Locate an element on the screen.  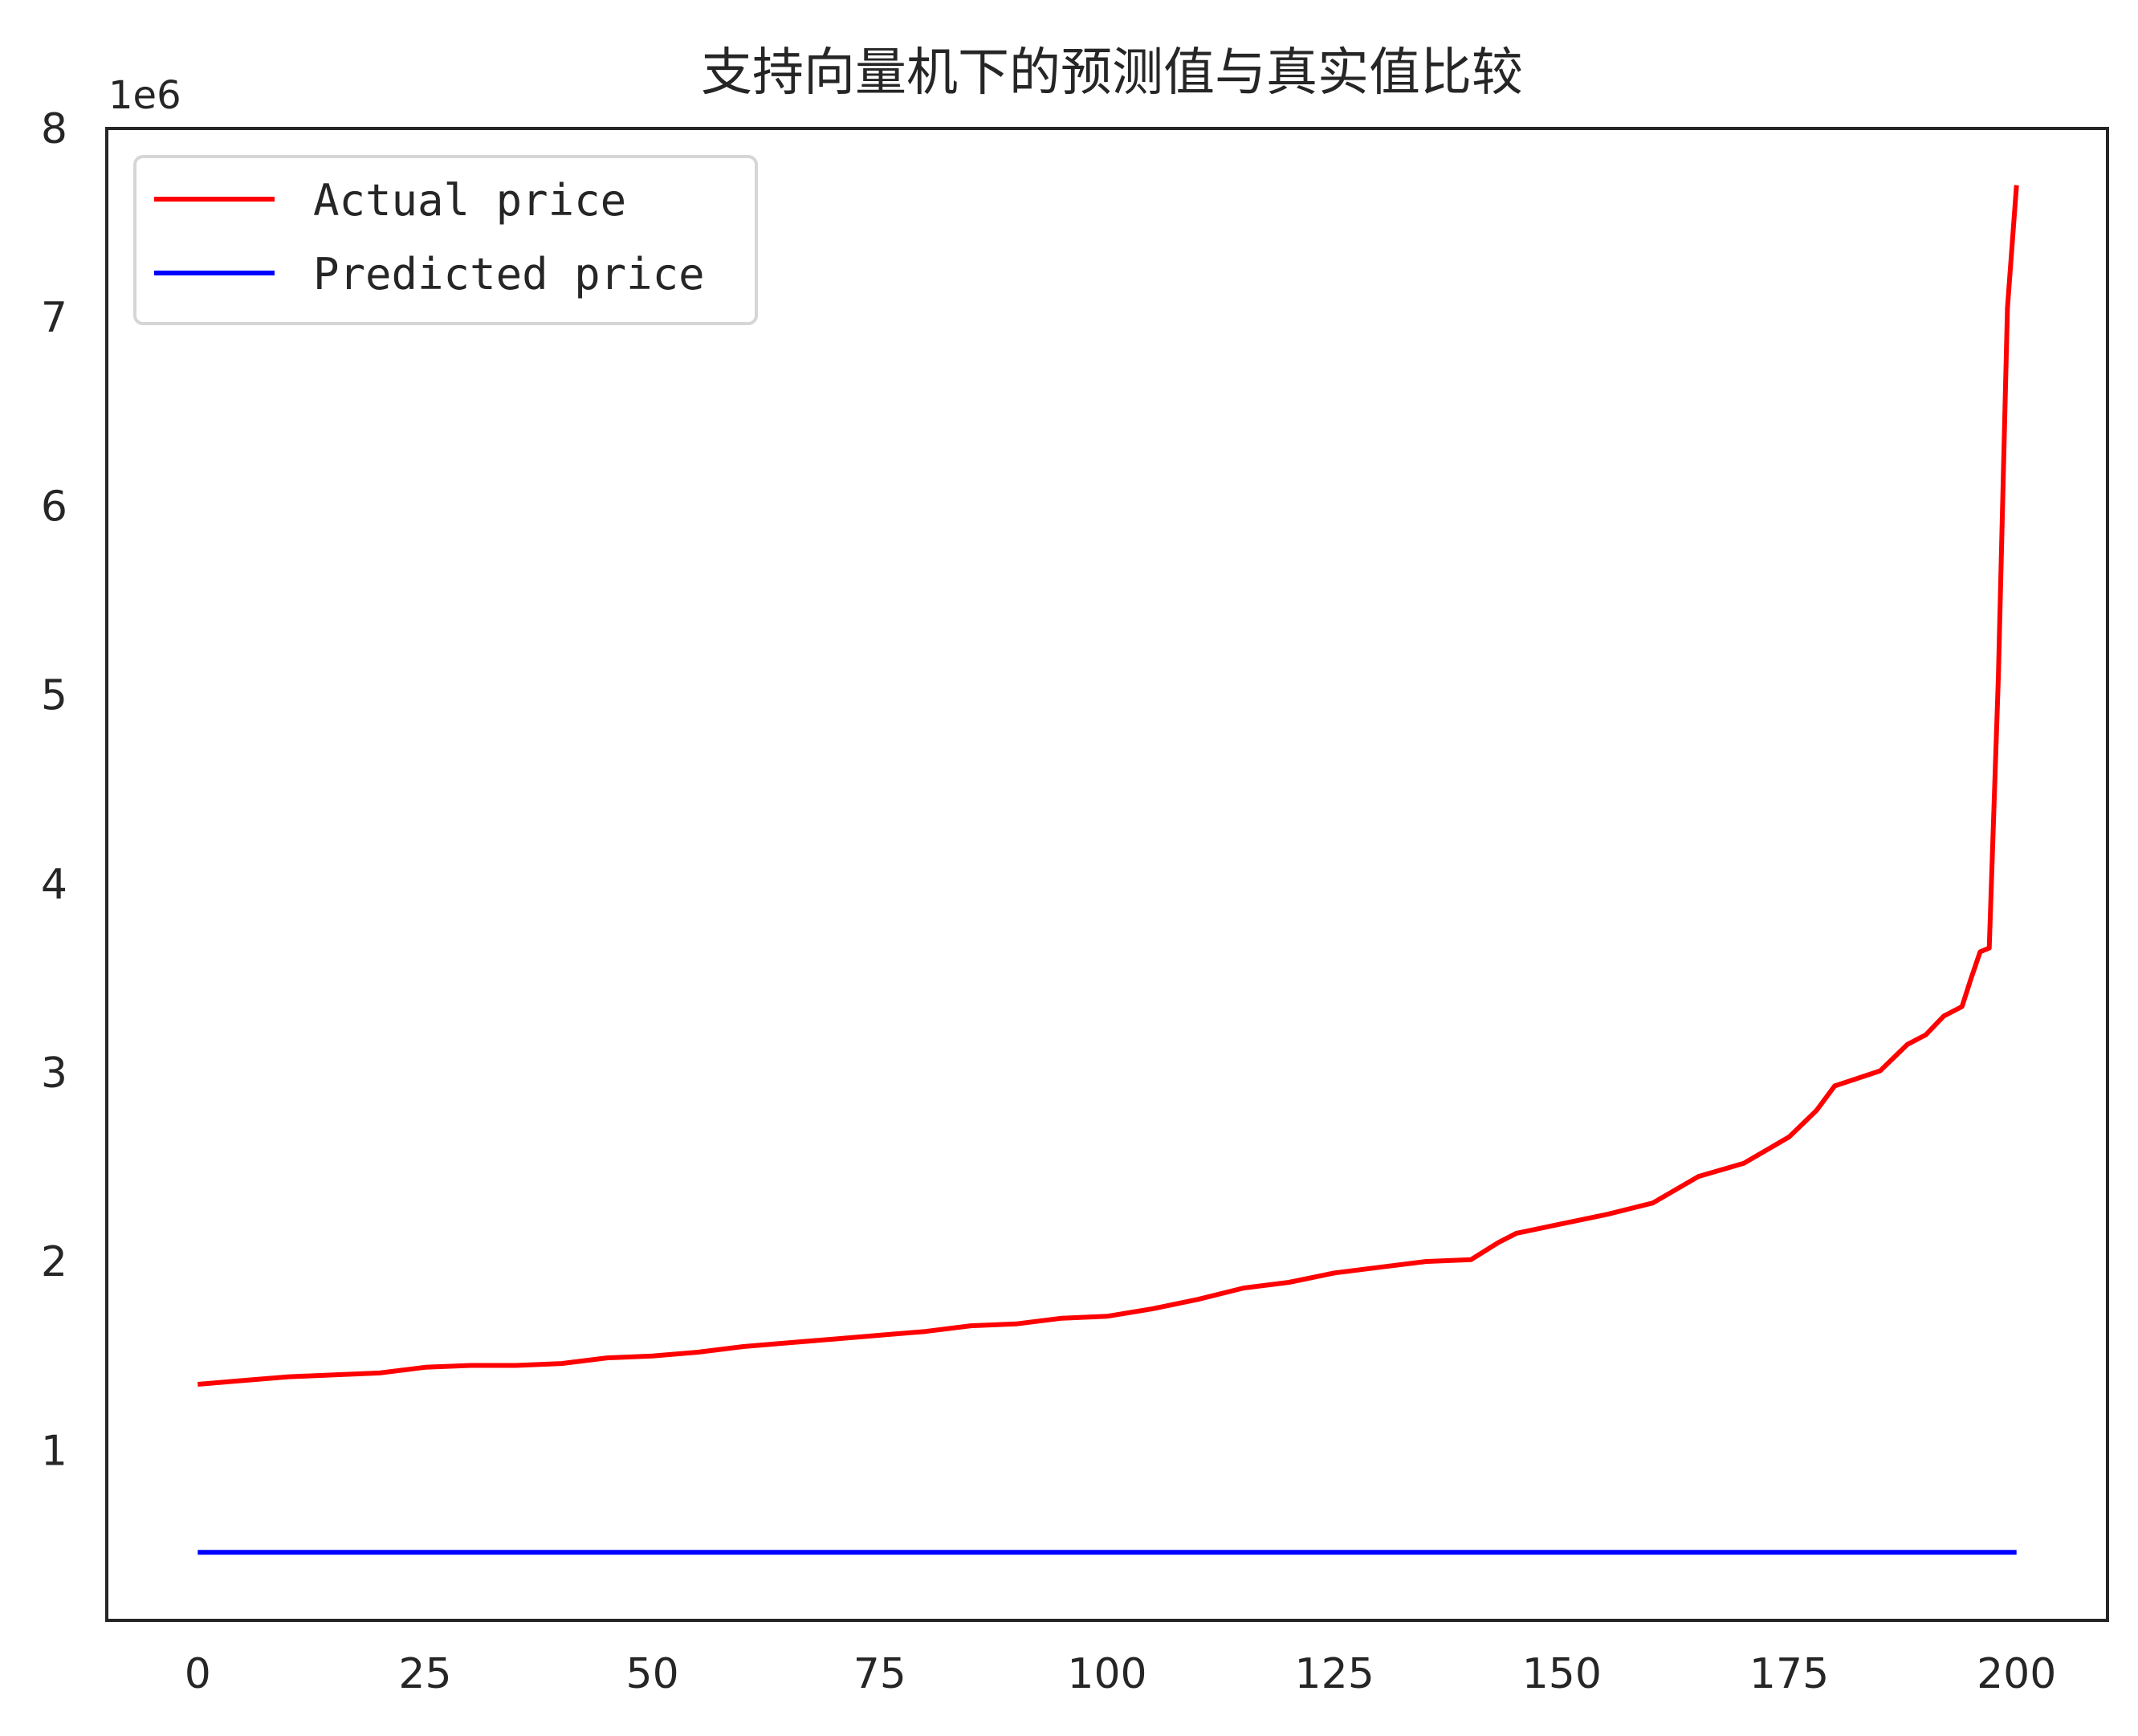
y-tick-label: 8 is located at coordinates (54, 129).